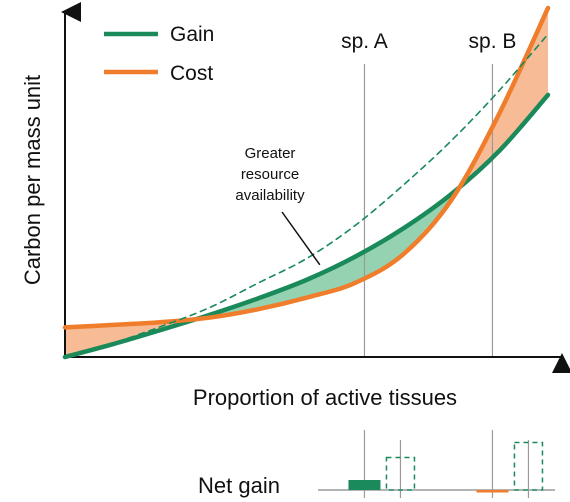 The image size is (570, 502). I want to click on legend-label-gain: Gain, so click(192, 34).